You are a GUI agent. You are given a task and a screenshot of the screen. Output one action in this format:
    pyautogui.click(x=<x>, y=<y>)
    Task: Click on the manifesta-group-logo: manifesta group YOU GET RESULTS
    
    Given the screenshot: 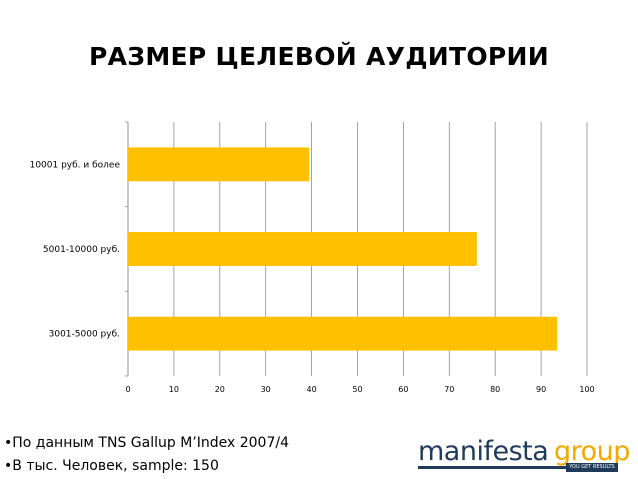 What is the action you would take?
    pyautogui.click(x=524, y=456)
    